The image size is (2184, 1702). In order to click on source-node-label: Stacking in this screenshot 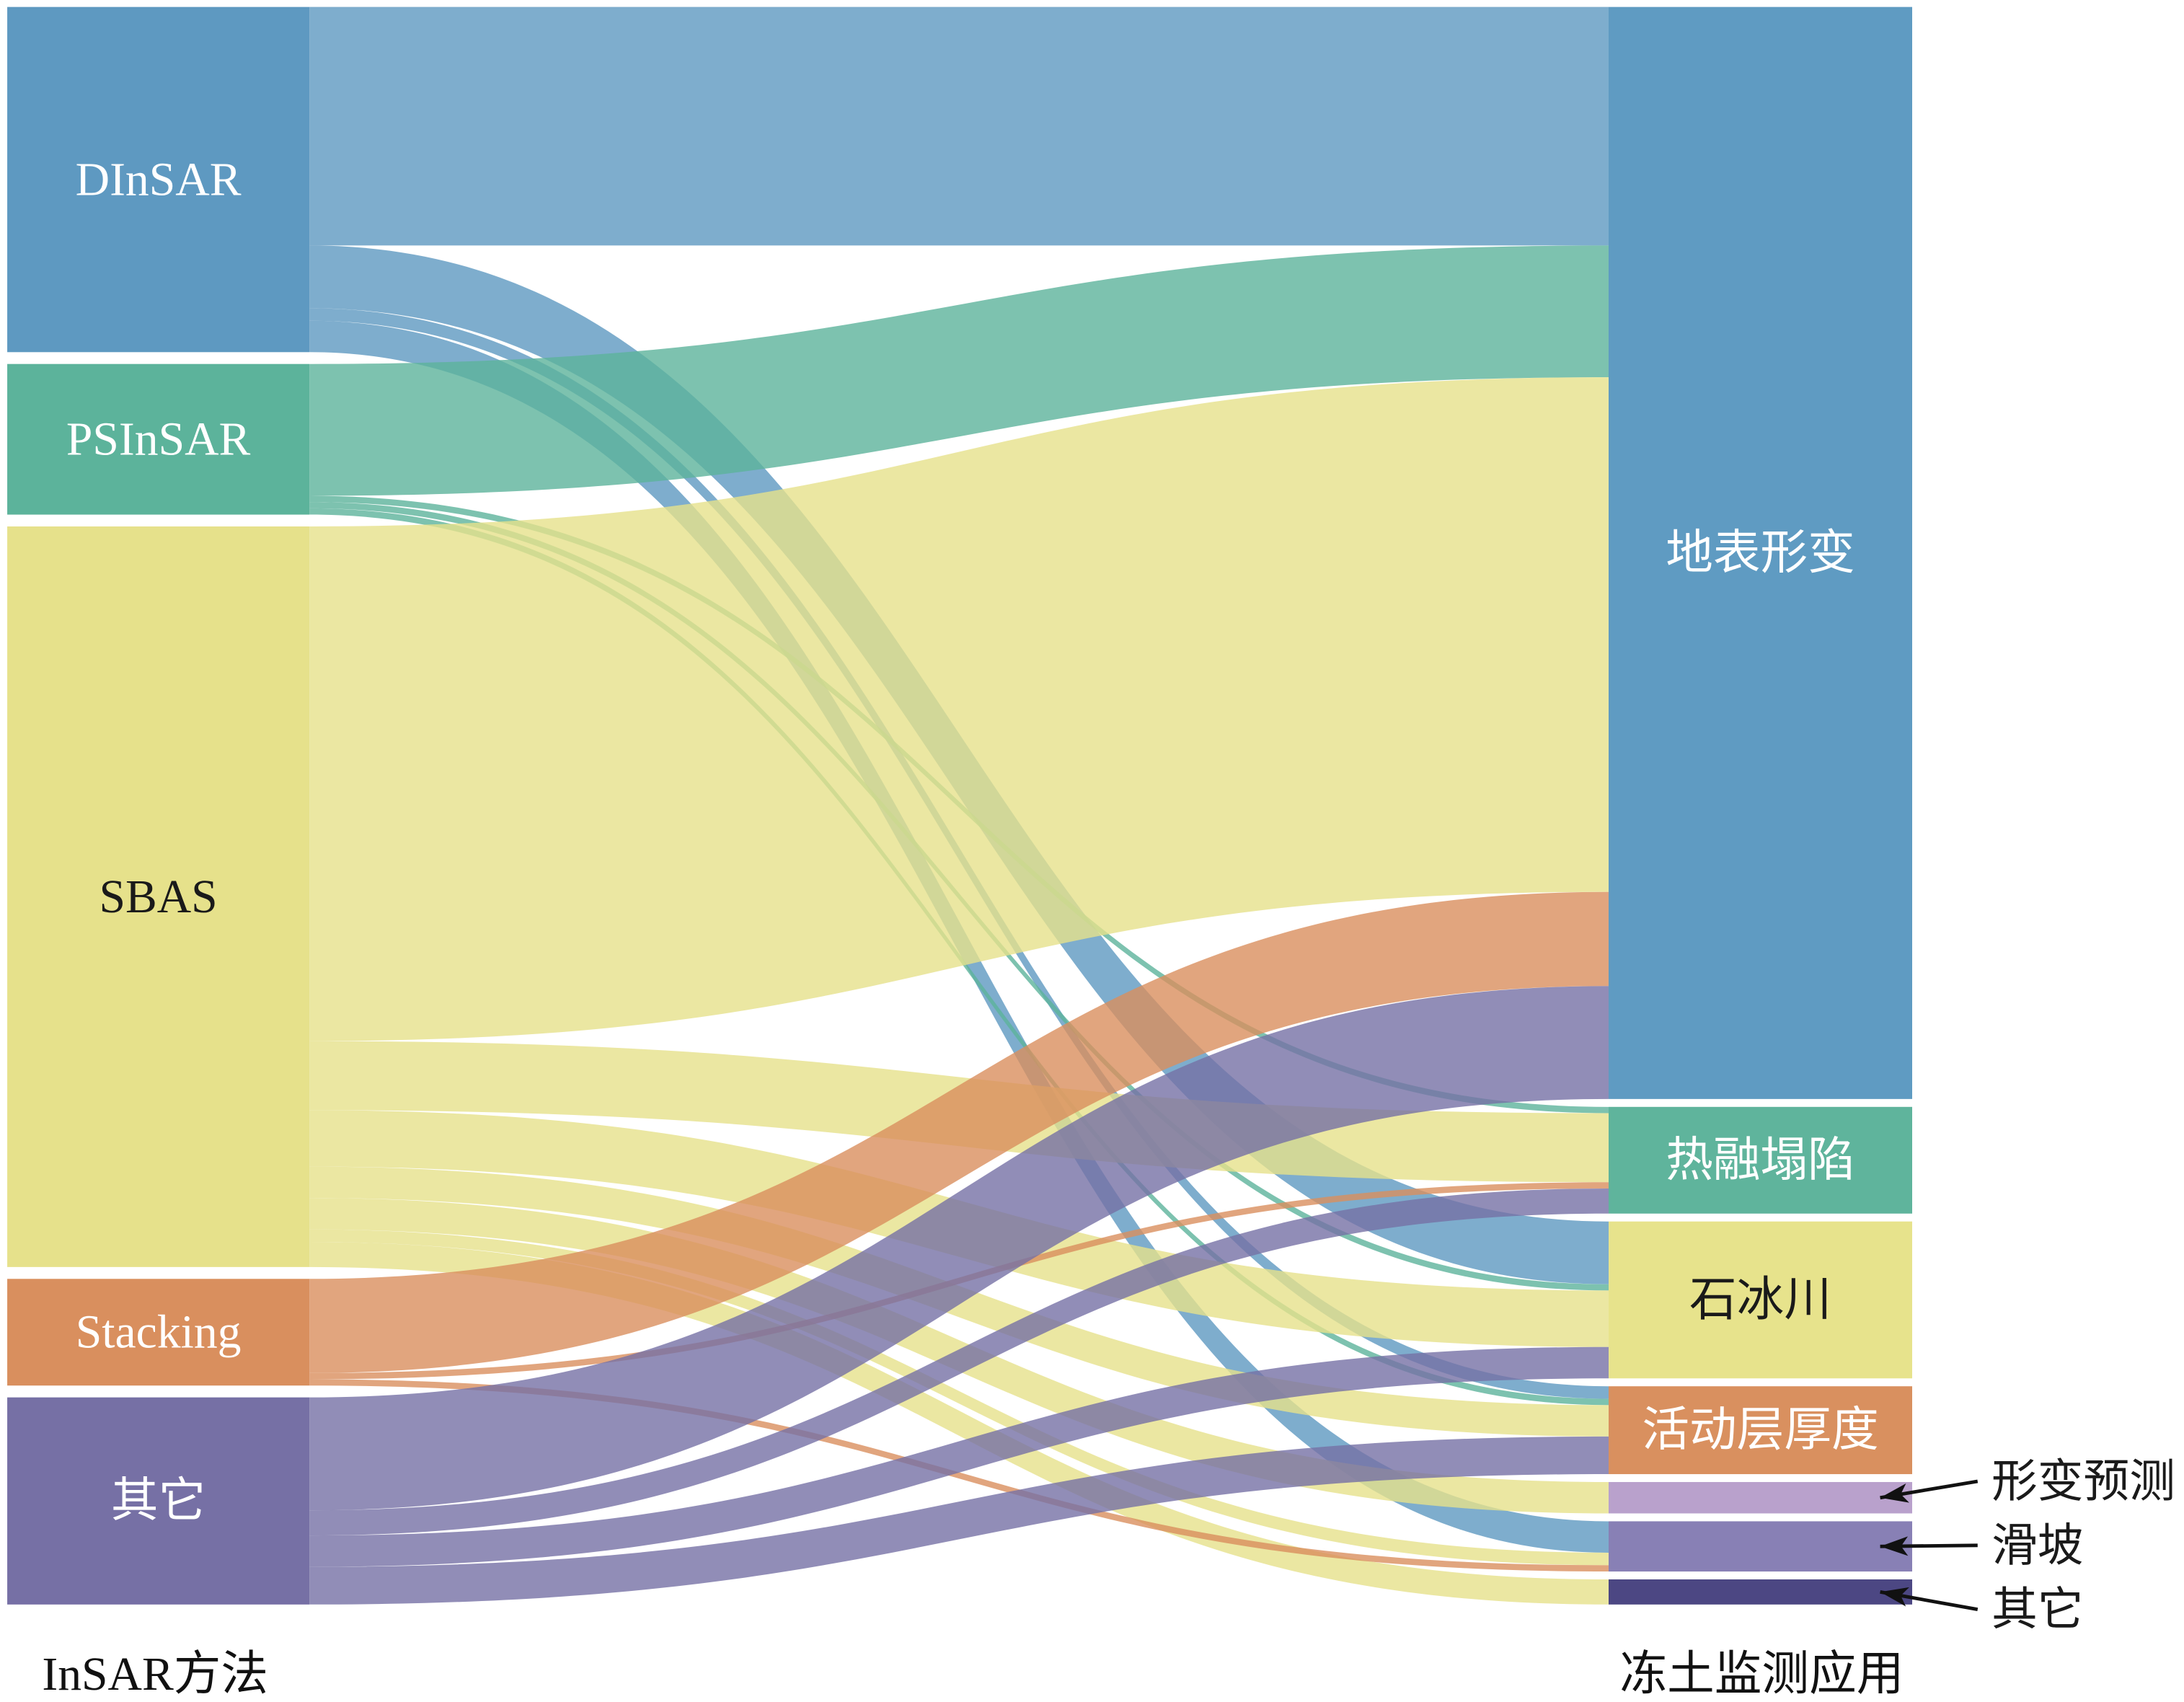, I will do `click(159, 1332)`.